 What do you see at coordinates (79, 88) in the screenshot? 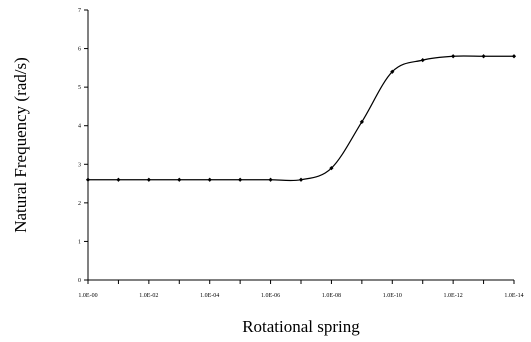
I see `y-tick-label: 5` at bounding box center [79, 88].